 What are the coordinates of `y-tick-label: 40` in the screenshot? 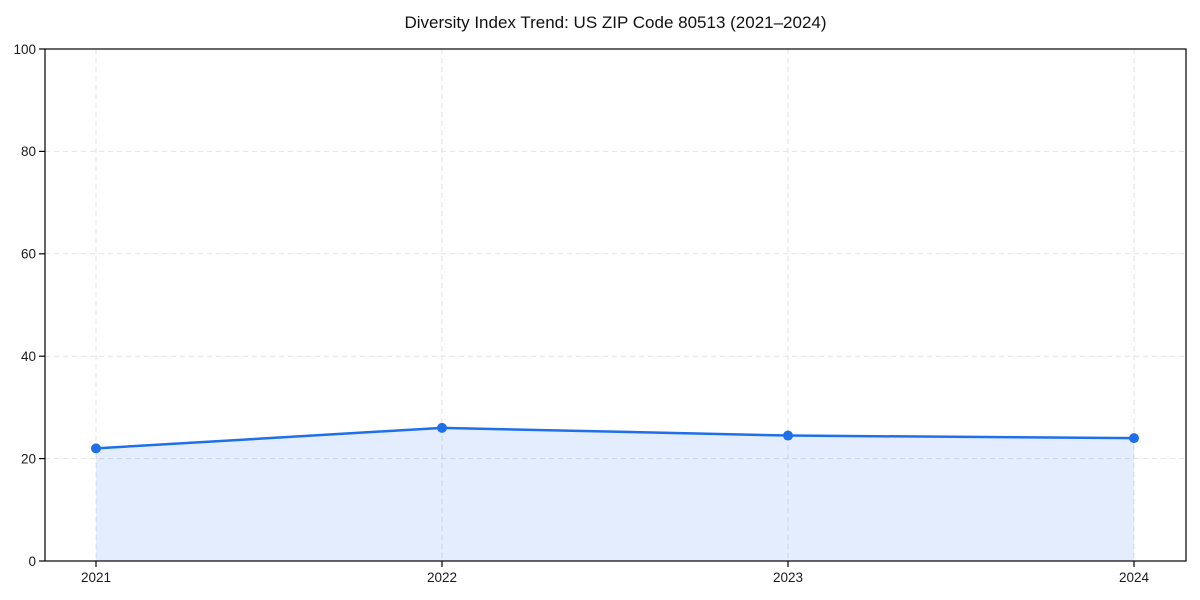 It's located at (28, 356).